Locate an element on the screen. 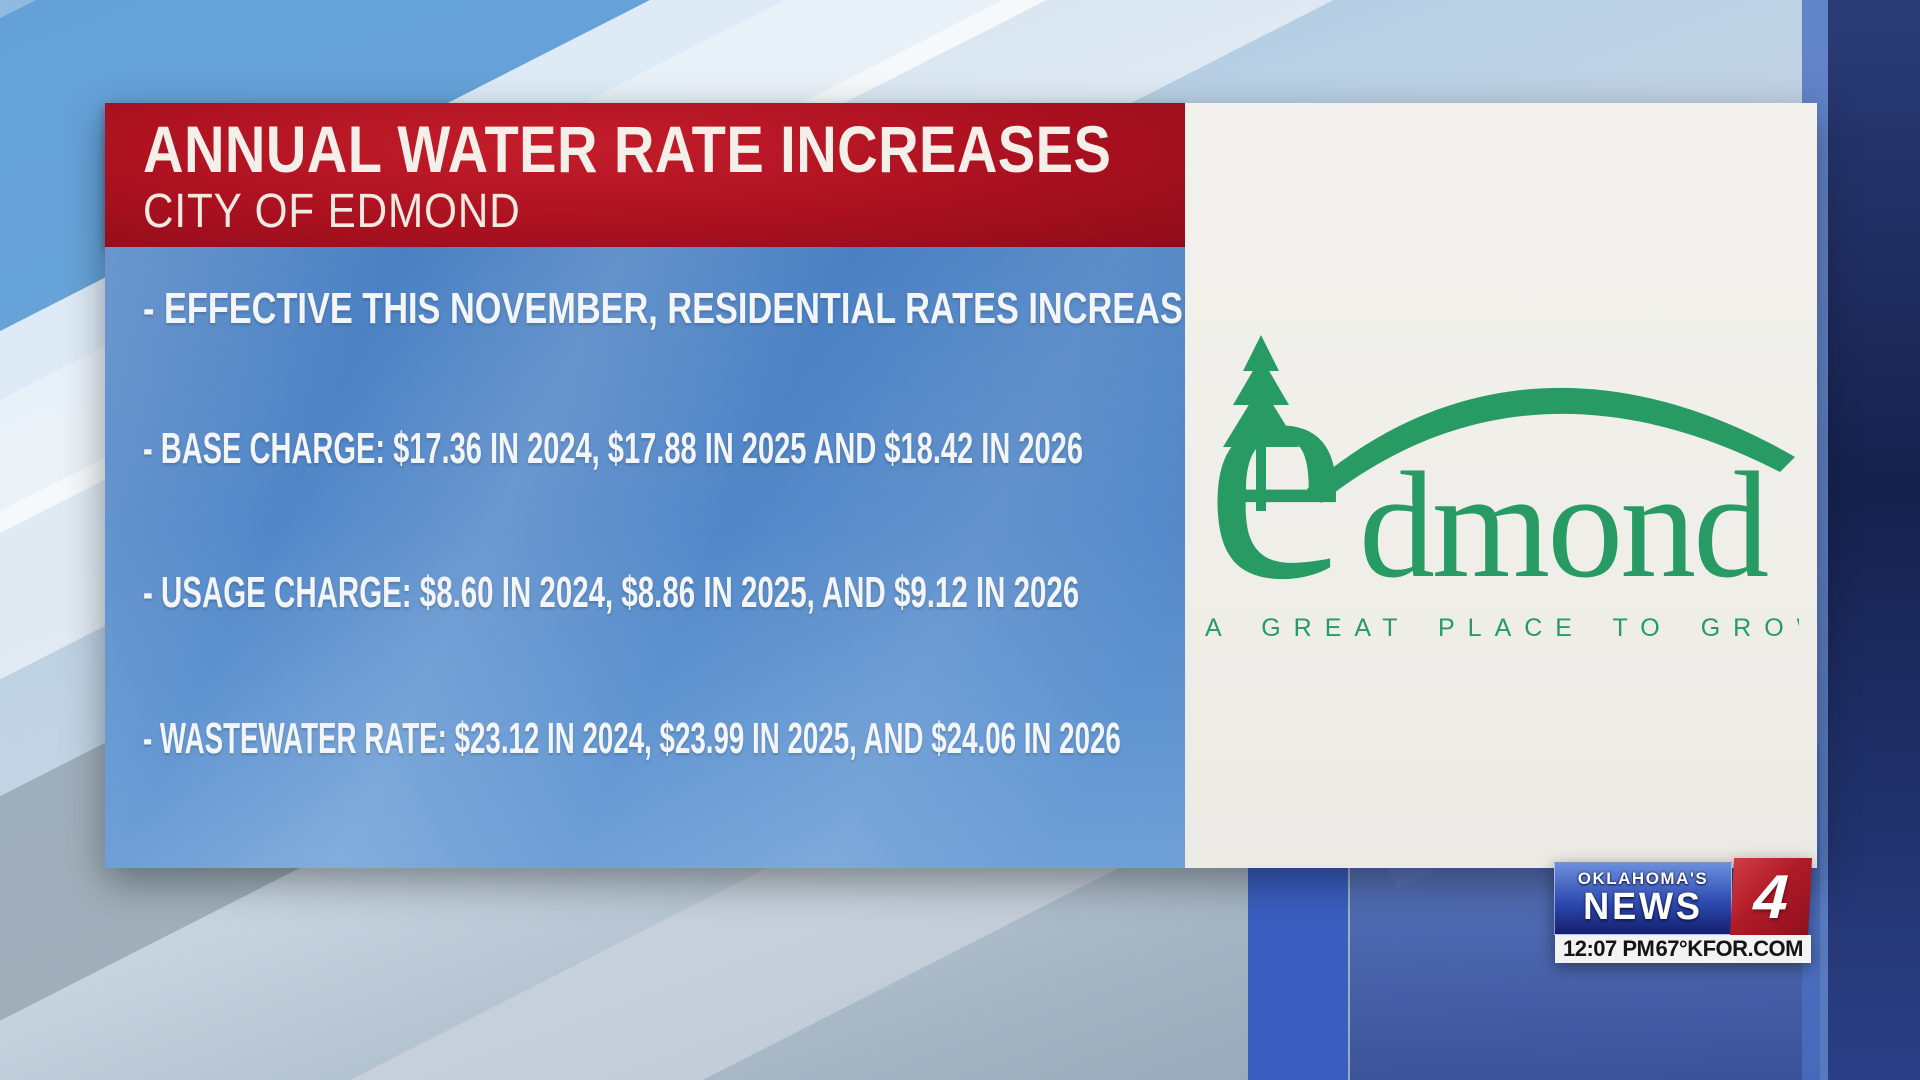  background-navy-band is located at coordinates (1874, 540).